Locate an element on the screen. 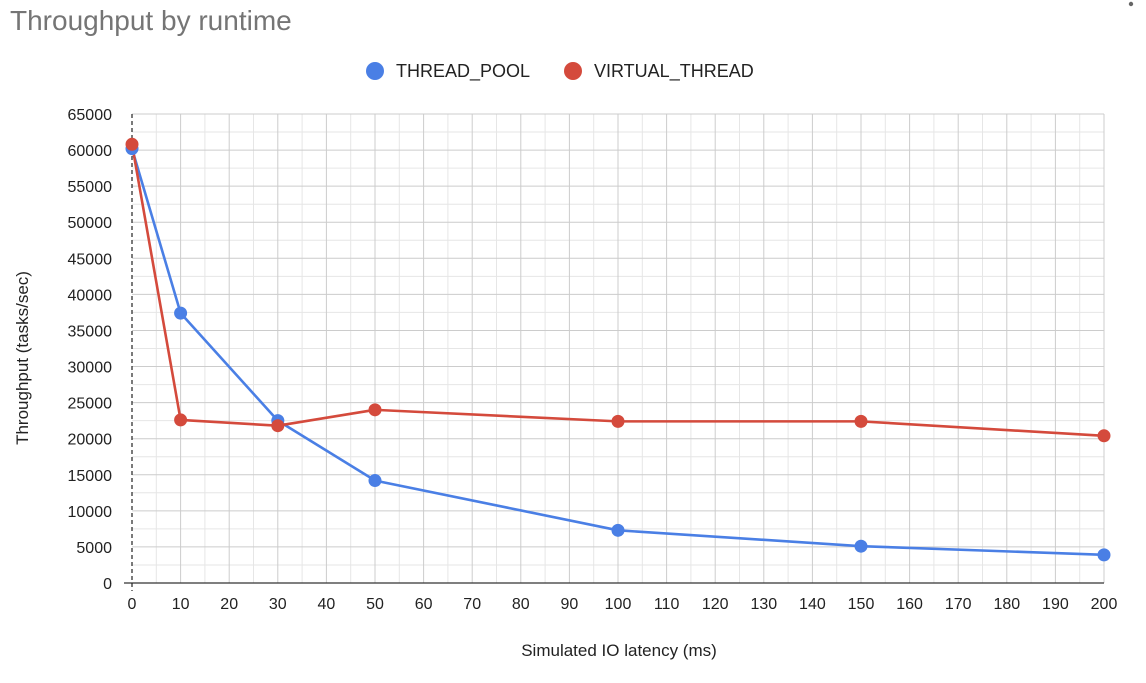 The image size is (1146, 683). y-tick-label: 45000 is located at coordinates (90, 259).